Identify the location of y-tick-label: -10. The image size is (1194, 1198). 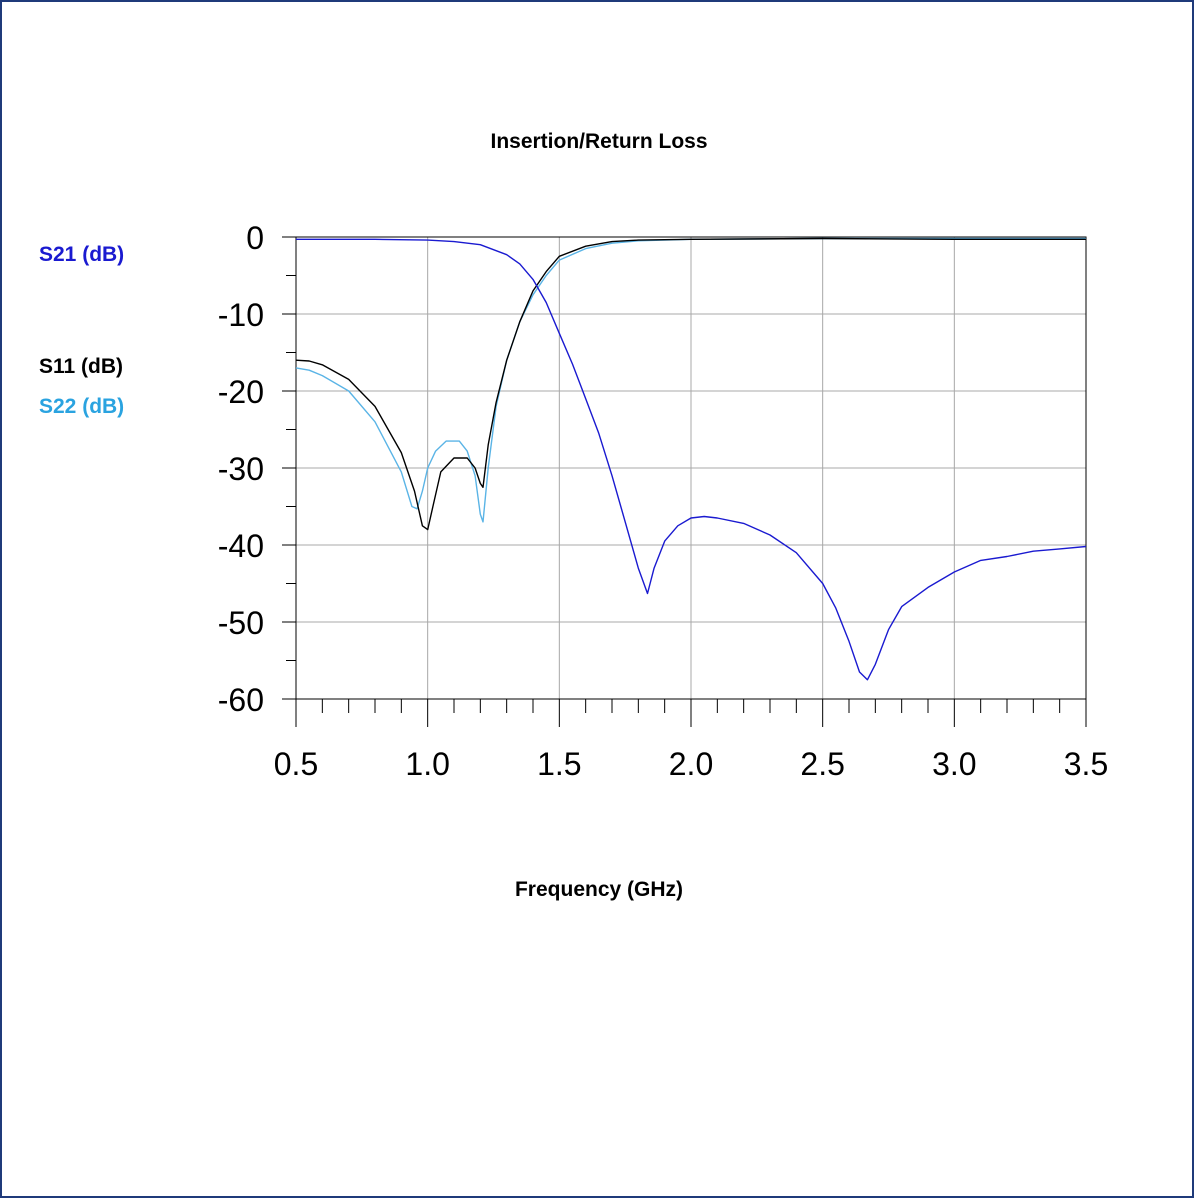
(241, 315).